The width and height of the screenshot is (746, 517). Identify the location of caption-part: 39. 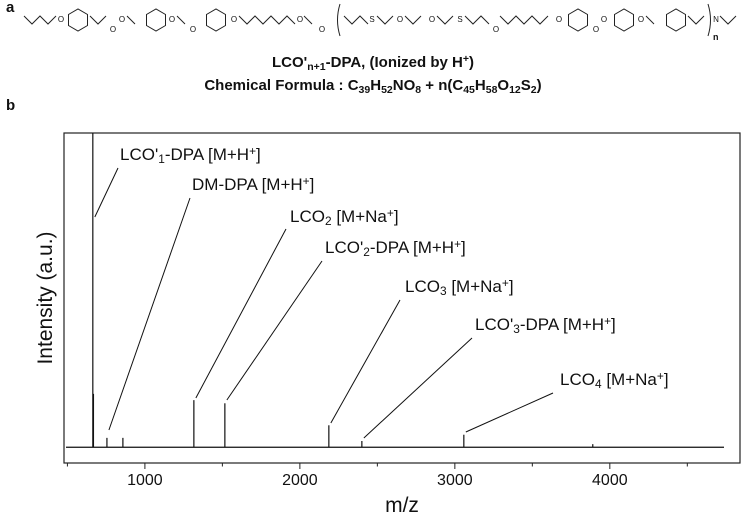
(365, 90).